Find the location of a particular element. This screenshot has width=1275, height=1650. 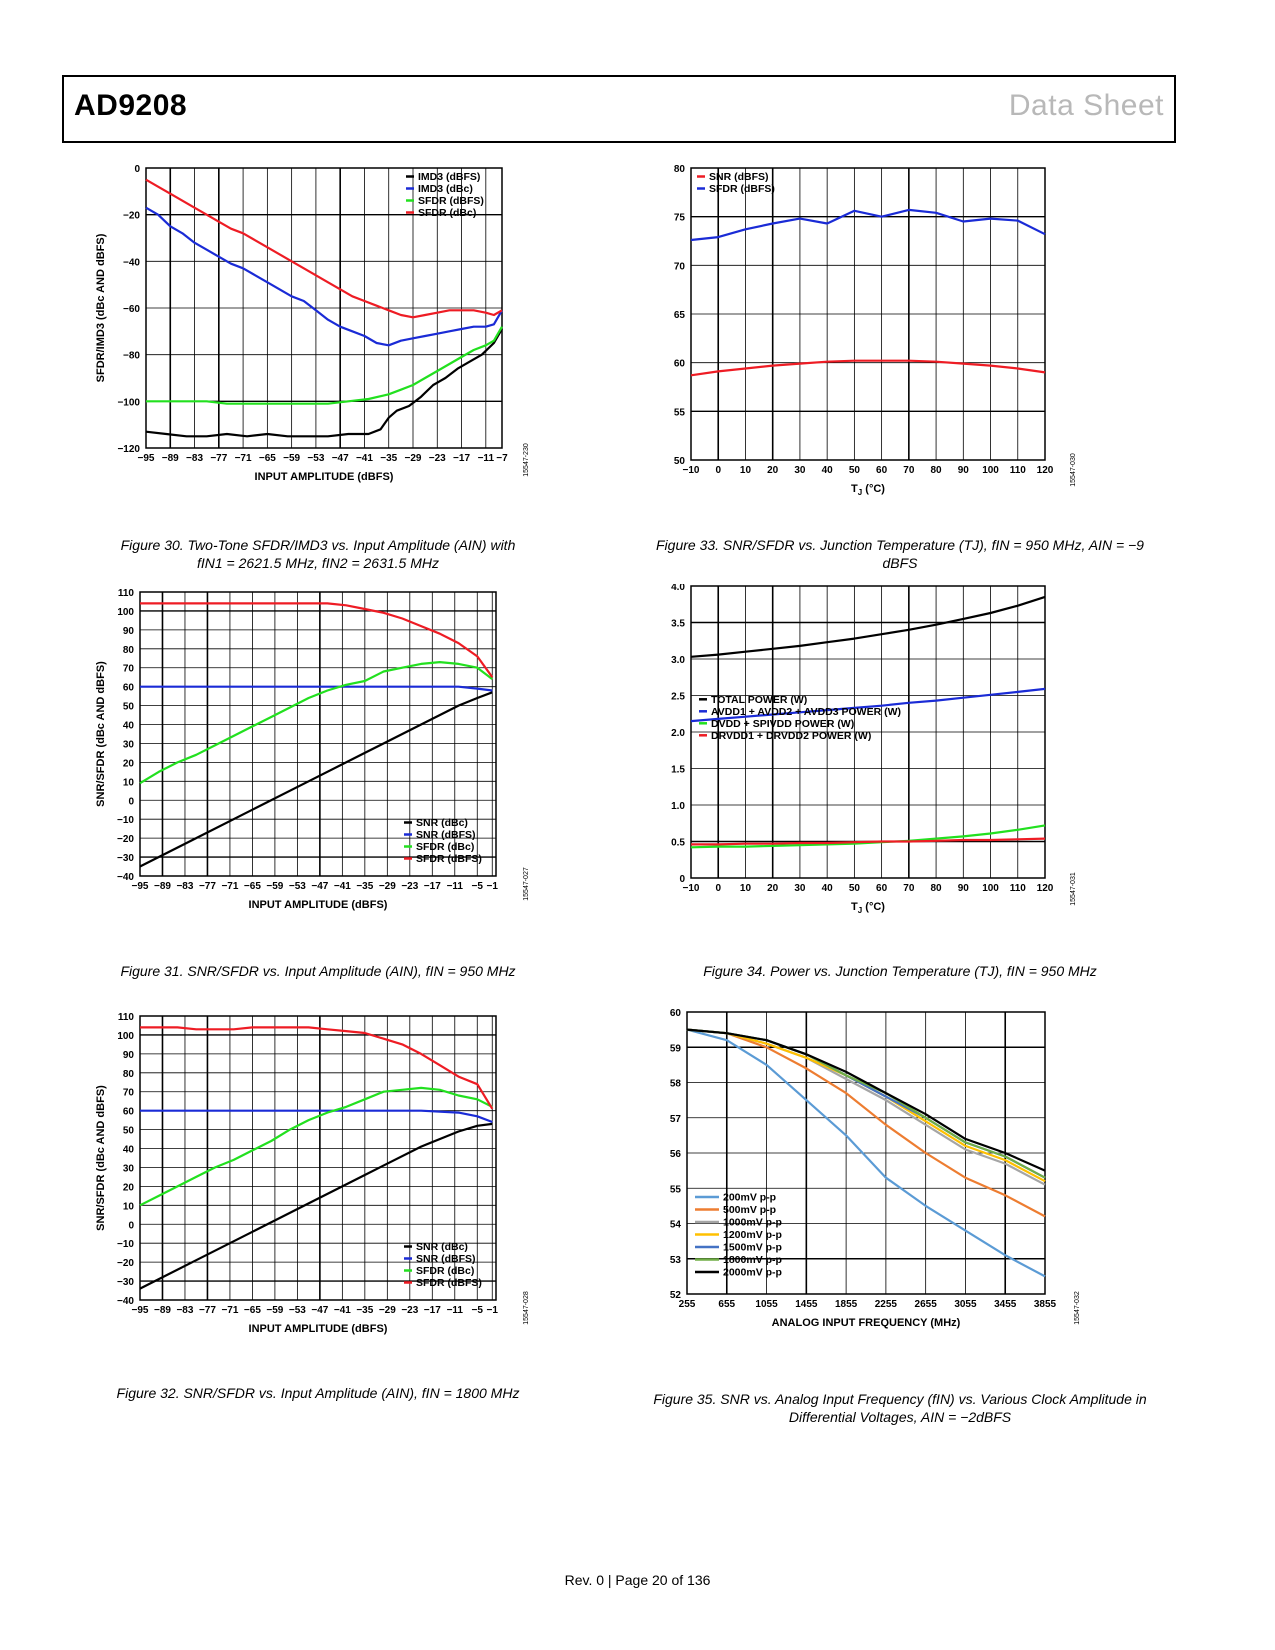

page-header: AD9208 Data Sheet is located at coordinates (619, 109).